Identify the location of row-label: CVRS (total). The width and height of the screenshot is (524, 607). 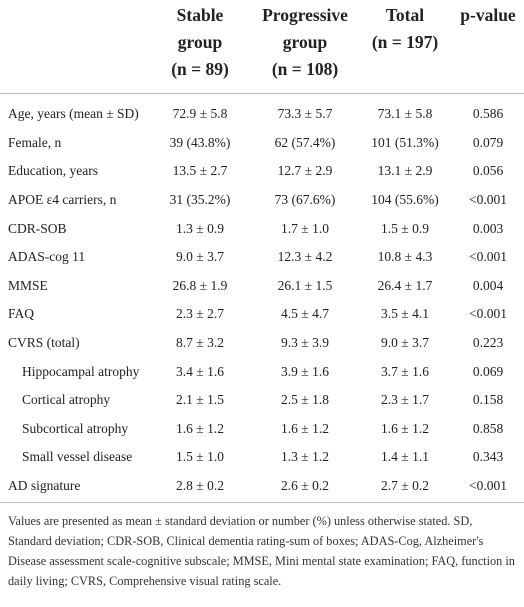
(44, 343).